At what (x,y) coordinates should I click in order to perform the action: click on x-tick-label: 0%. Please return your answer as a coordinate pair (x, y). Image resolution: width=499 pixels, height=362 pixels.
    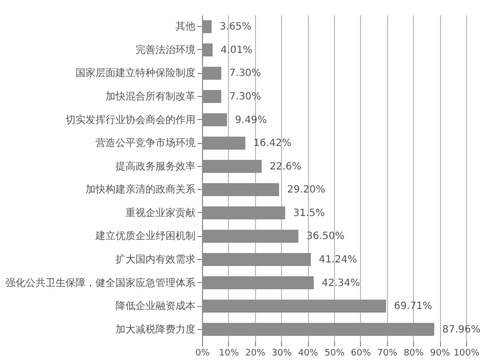
    Looking at the image, I should click on (202, 353).